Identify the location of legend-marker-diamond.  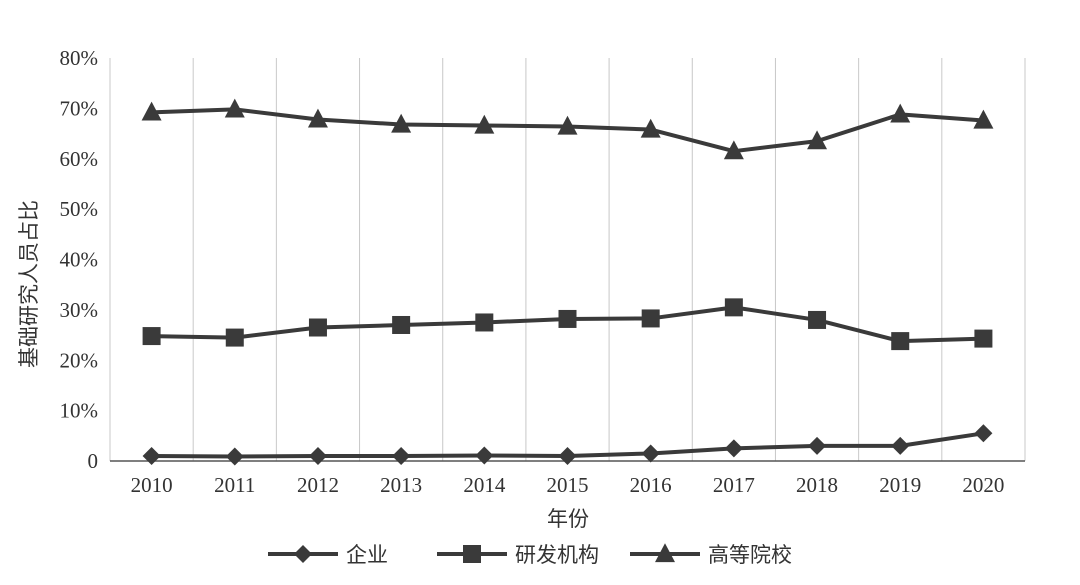
(303, 554).